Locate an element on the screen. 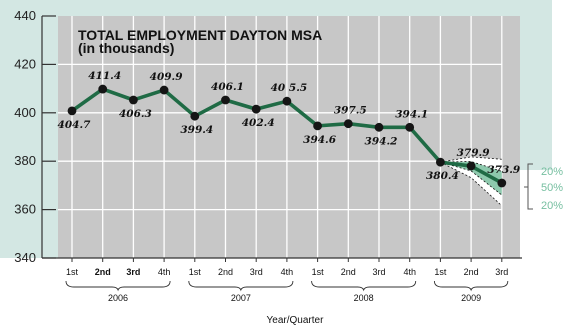 The image size is (565, 326). y-axis: 340 360 380 400 420 440 is located at coordinates (35, 136).